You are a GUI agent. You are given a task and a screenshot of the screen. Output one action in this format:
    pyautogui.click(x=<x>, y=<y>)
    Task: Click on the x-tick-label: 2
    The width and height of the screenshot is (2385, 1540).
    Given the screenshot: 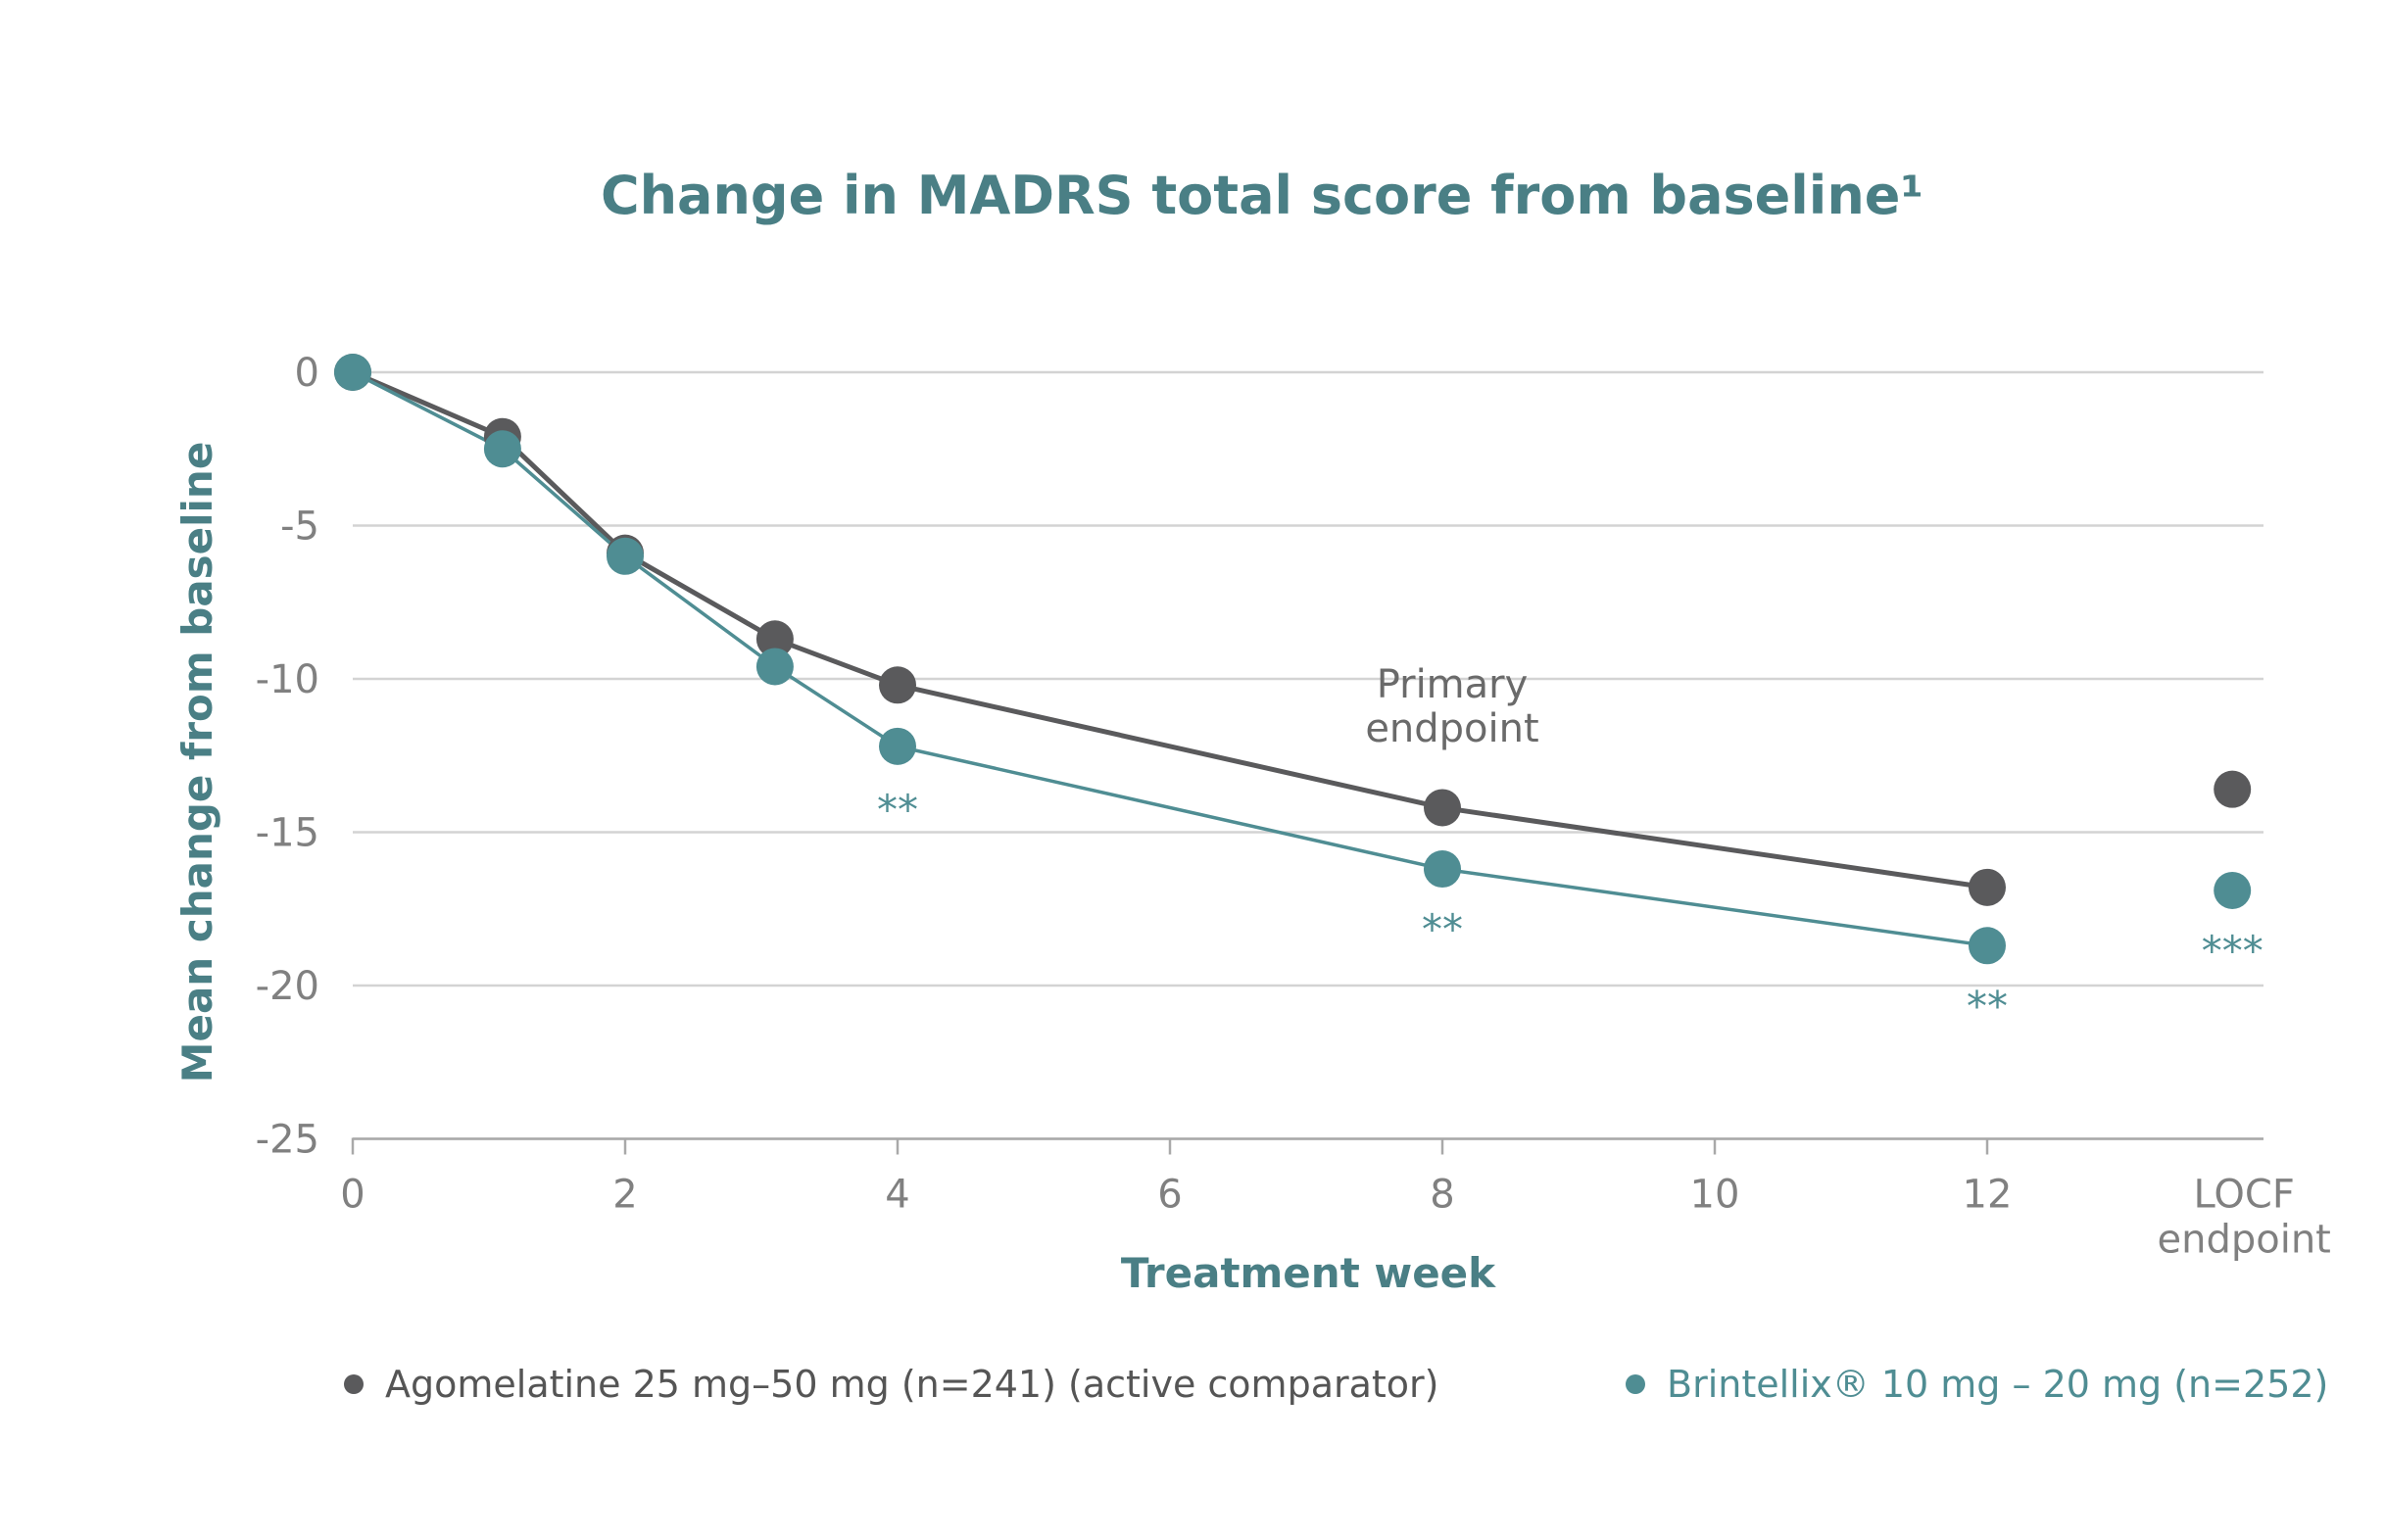 What is the action you would take?
    pyautogui.click(x=625, y=1195)
    